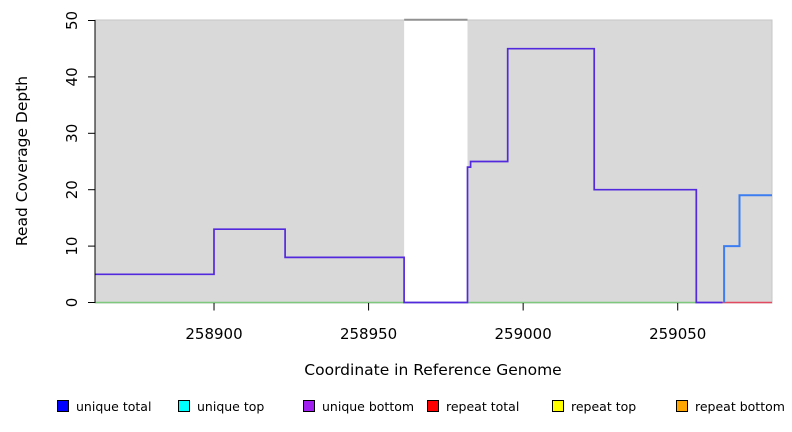  What do you see at coordinates (22, 161) in the screenshot?
I see `y-axis-label: Read Coverage Depth` at bounding box center [22, 161].